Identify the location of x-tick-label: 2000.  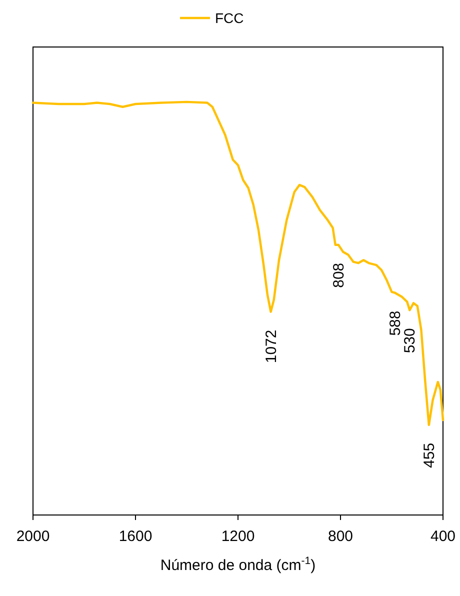
(33, 536).